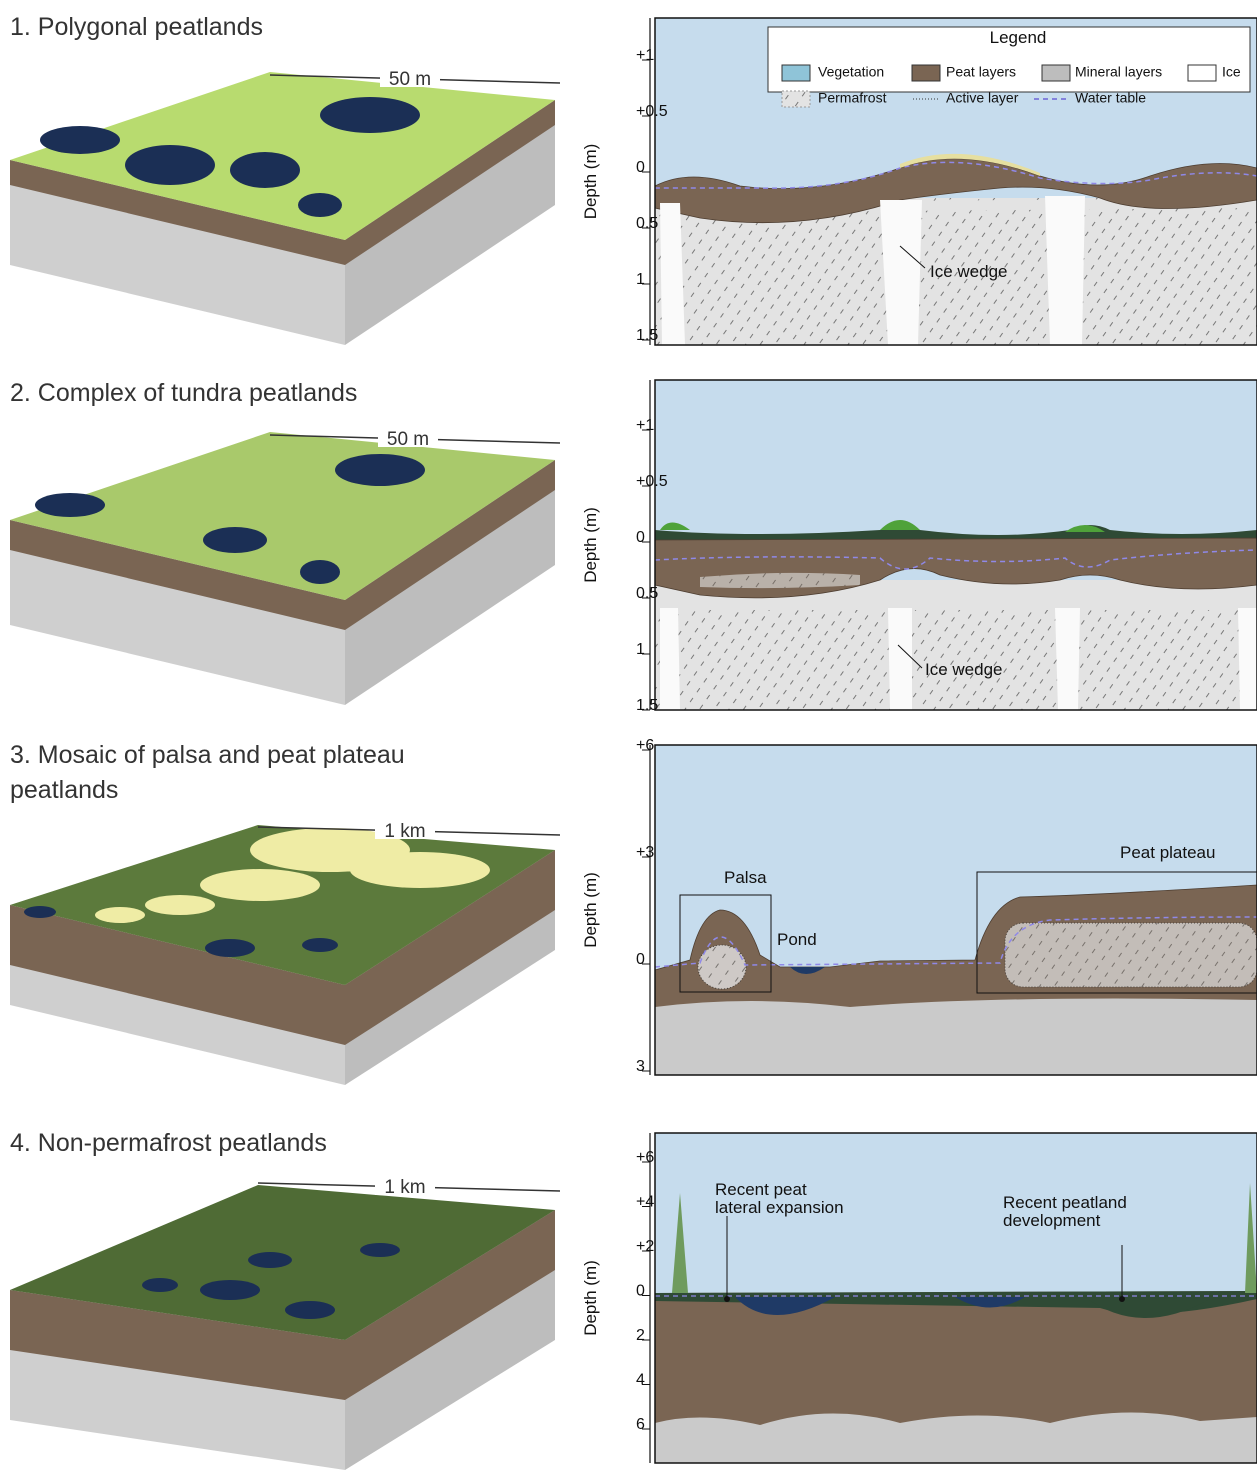  What do you see at coordinates (779, 1207) in the screenshot?
I see `annotation: lateral expansion` at bounding box center [779, 1207].